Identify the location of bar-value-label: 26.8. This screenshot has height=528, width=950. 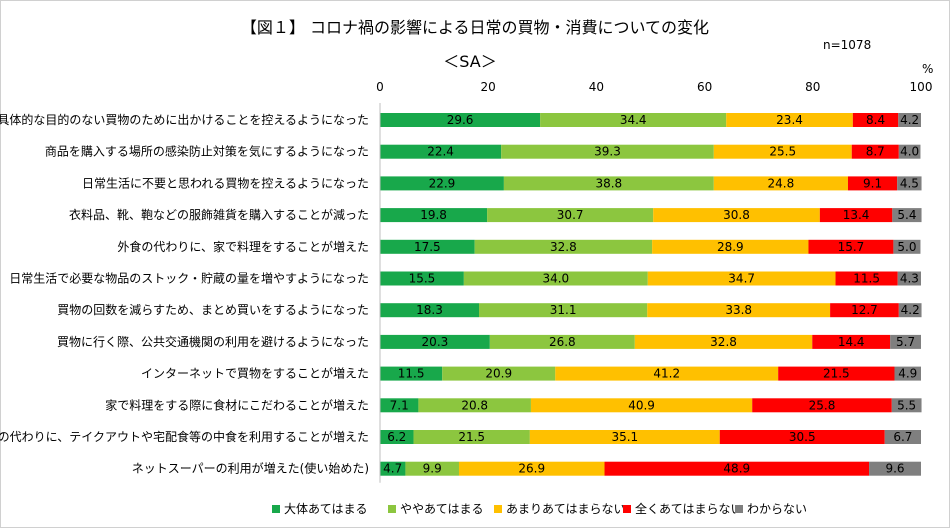
(562, 342).